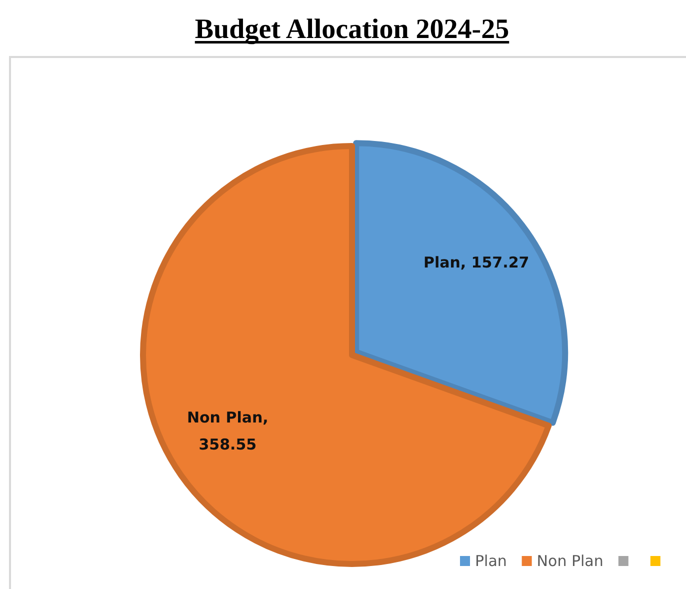 The image size is (686, 589). What do you see at coordinates (476, 263) in the screenshot?
I see `data-label: Plan, 157.27` at bounding box center [476, 263].